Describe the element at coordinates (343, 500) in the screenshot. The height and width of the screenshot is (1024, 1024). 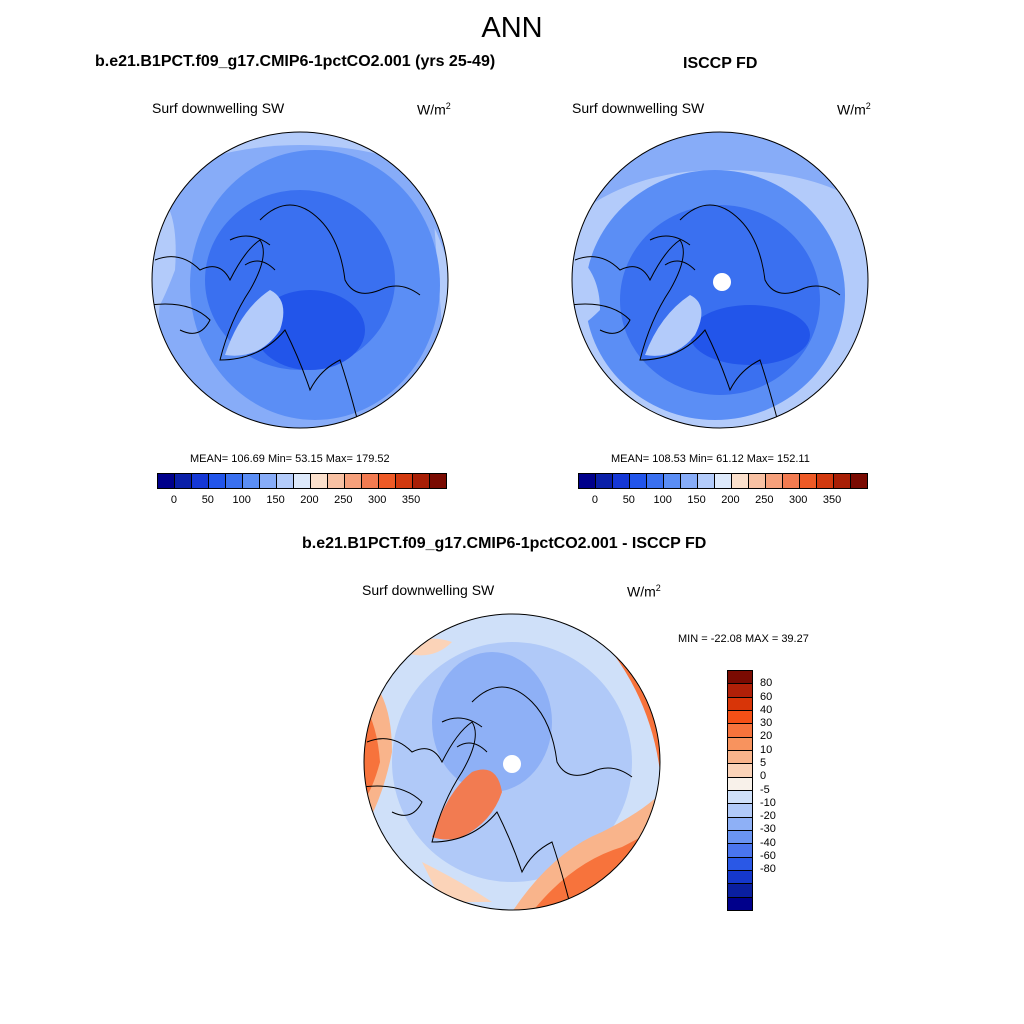
I see `panel-1-colorbar-label: 250` at that location.